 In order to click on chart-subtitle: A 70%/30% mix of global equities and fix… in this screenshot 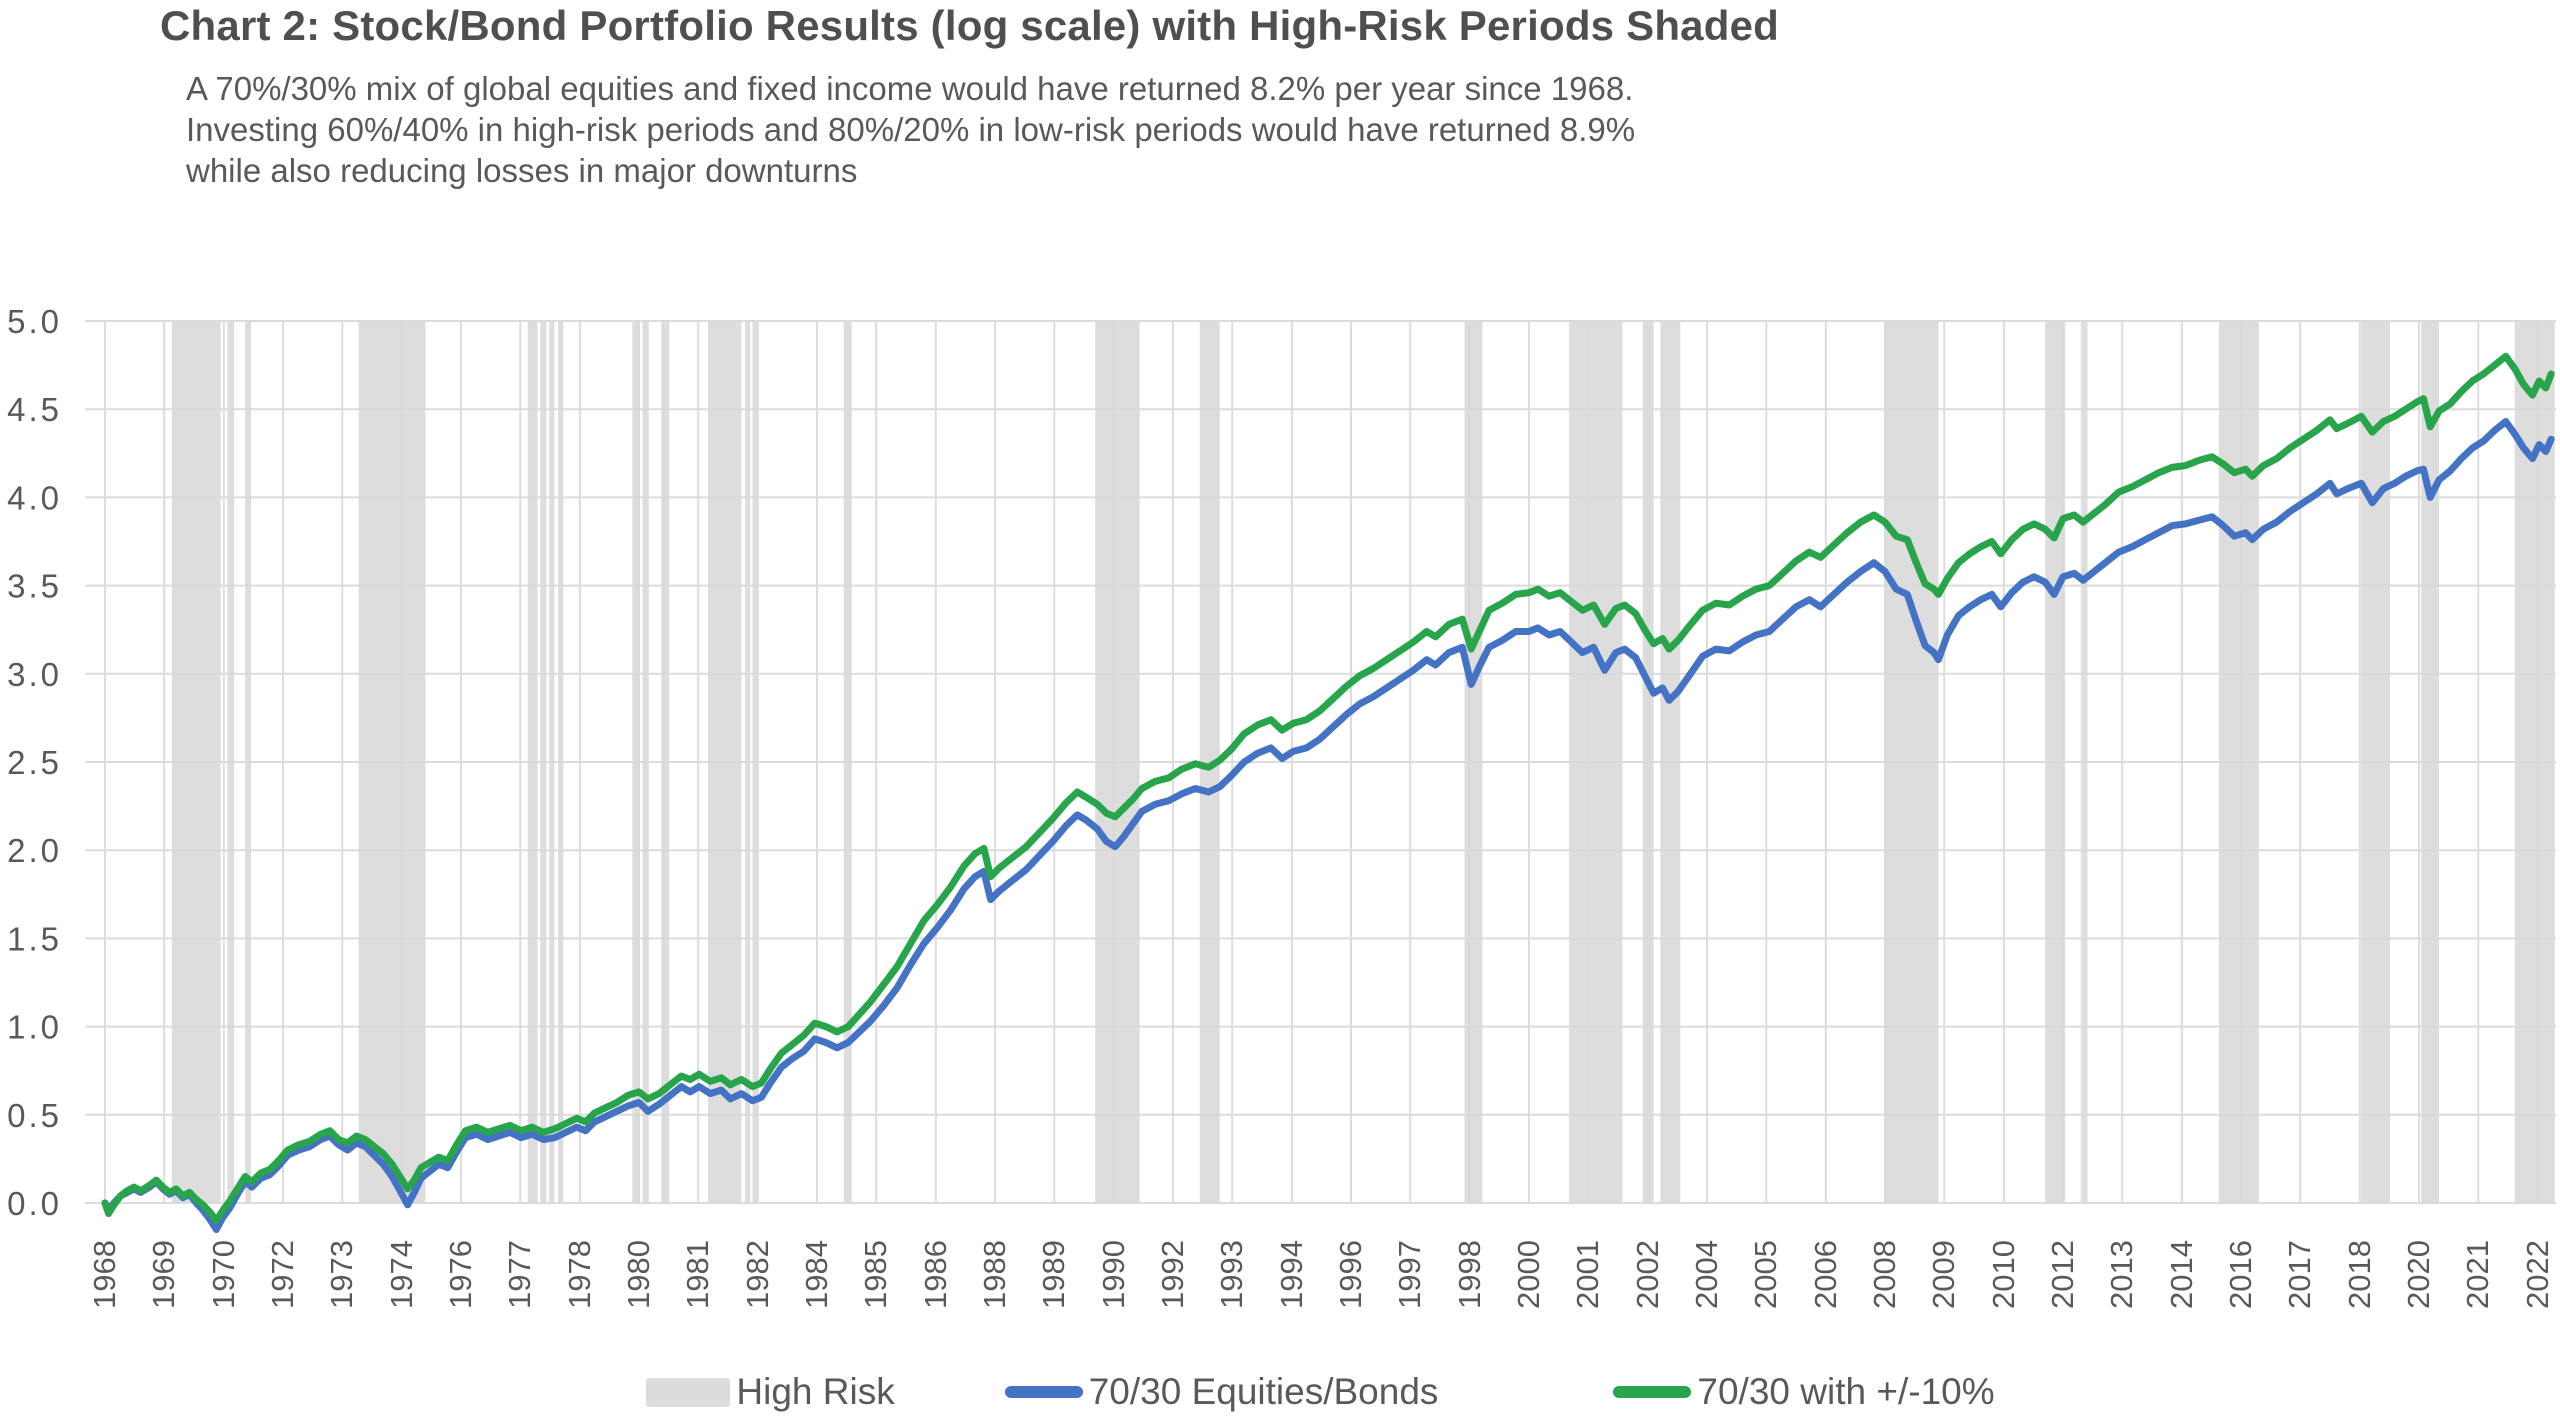, I will do `click(910, 129)`.